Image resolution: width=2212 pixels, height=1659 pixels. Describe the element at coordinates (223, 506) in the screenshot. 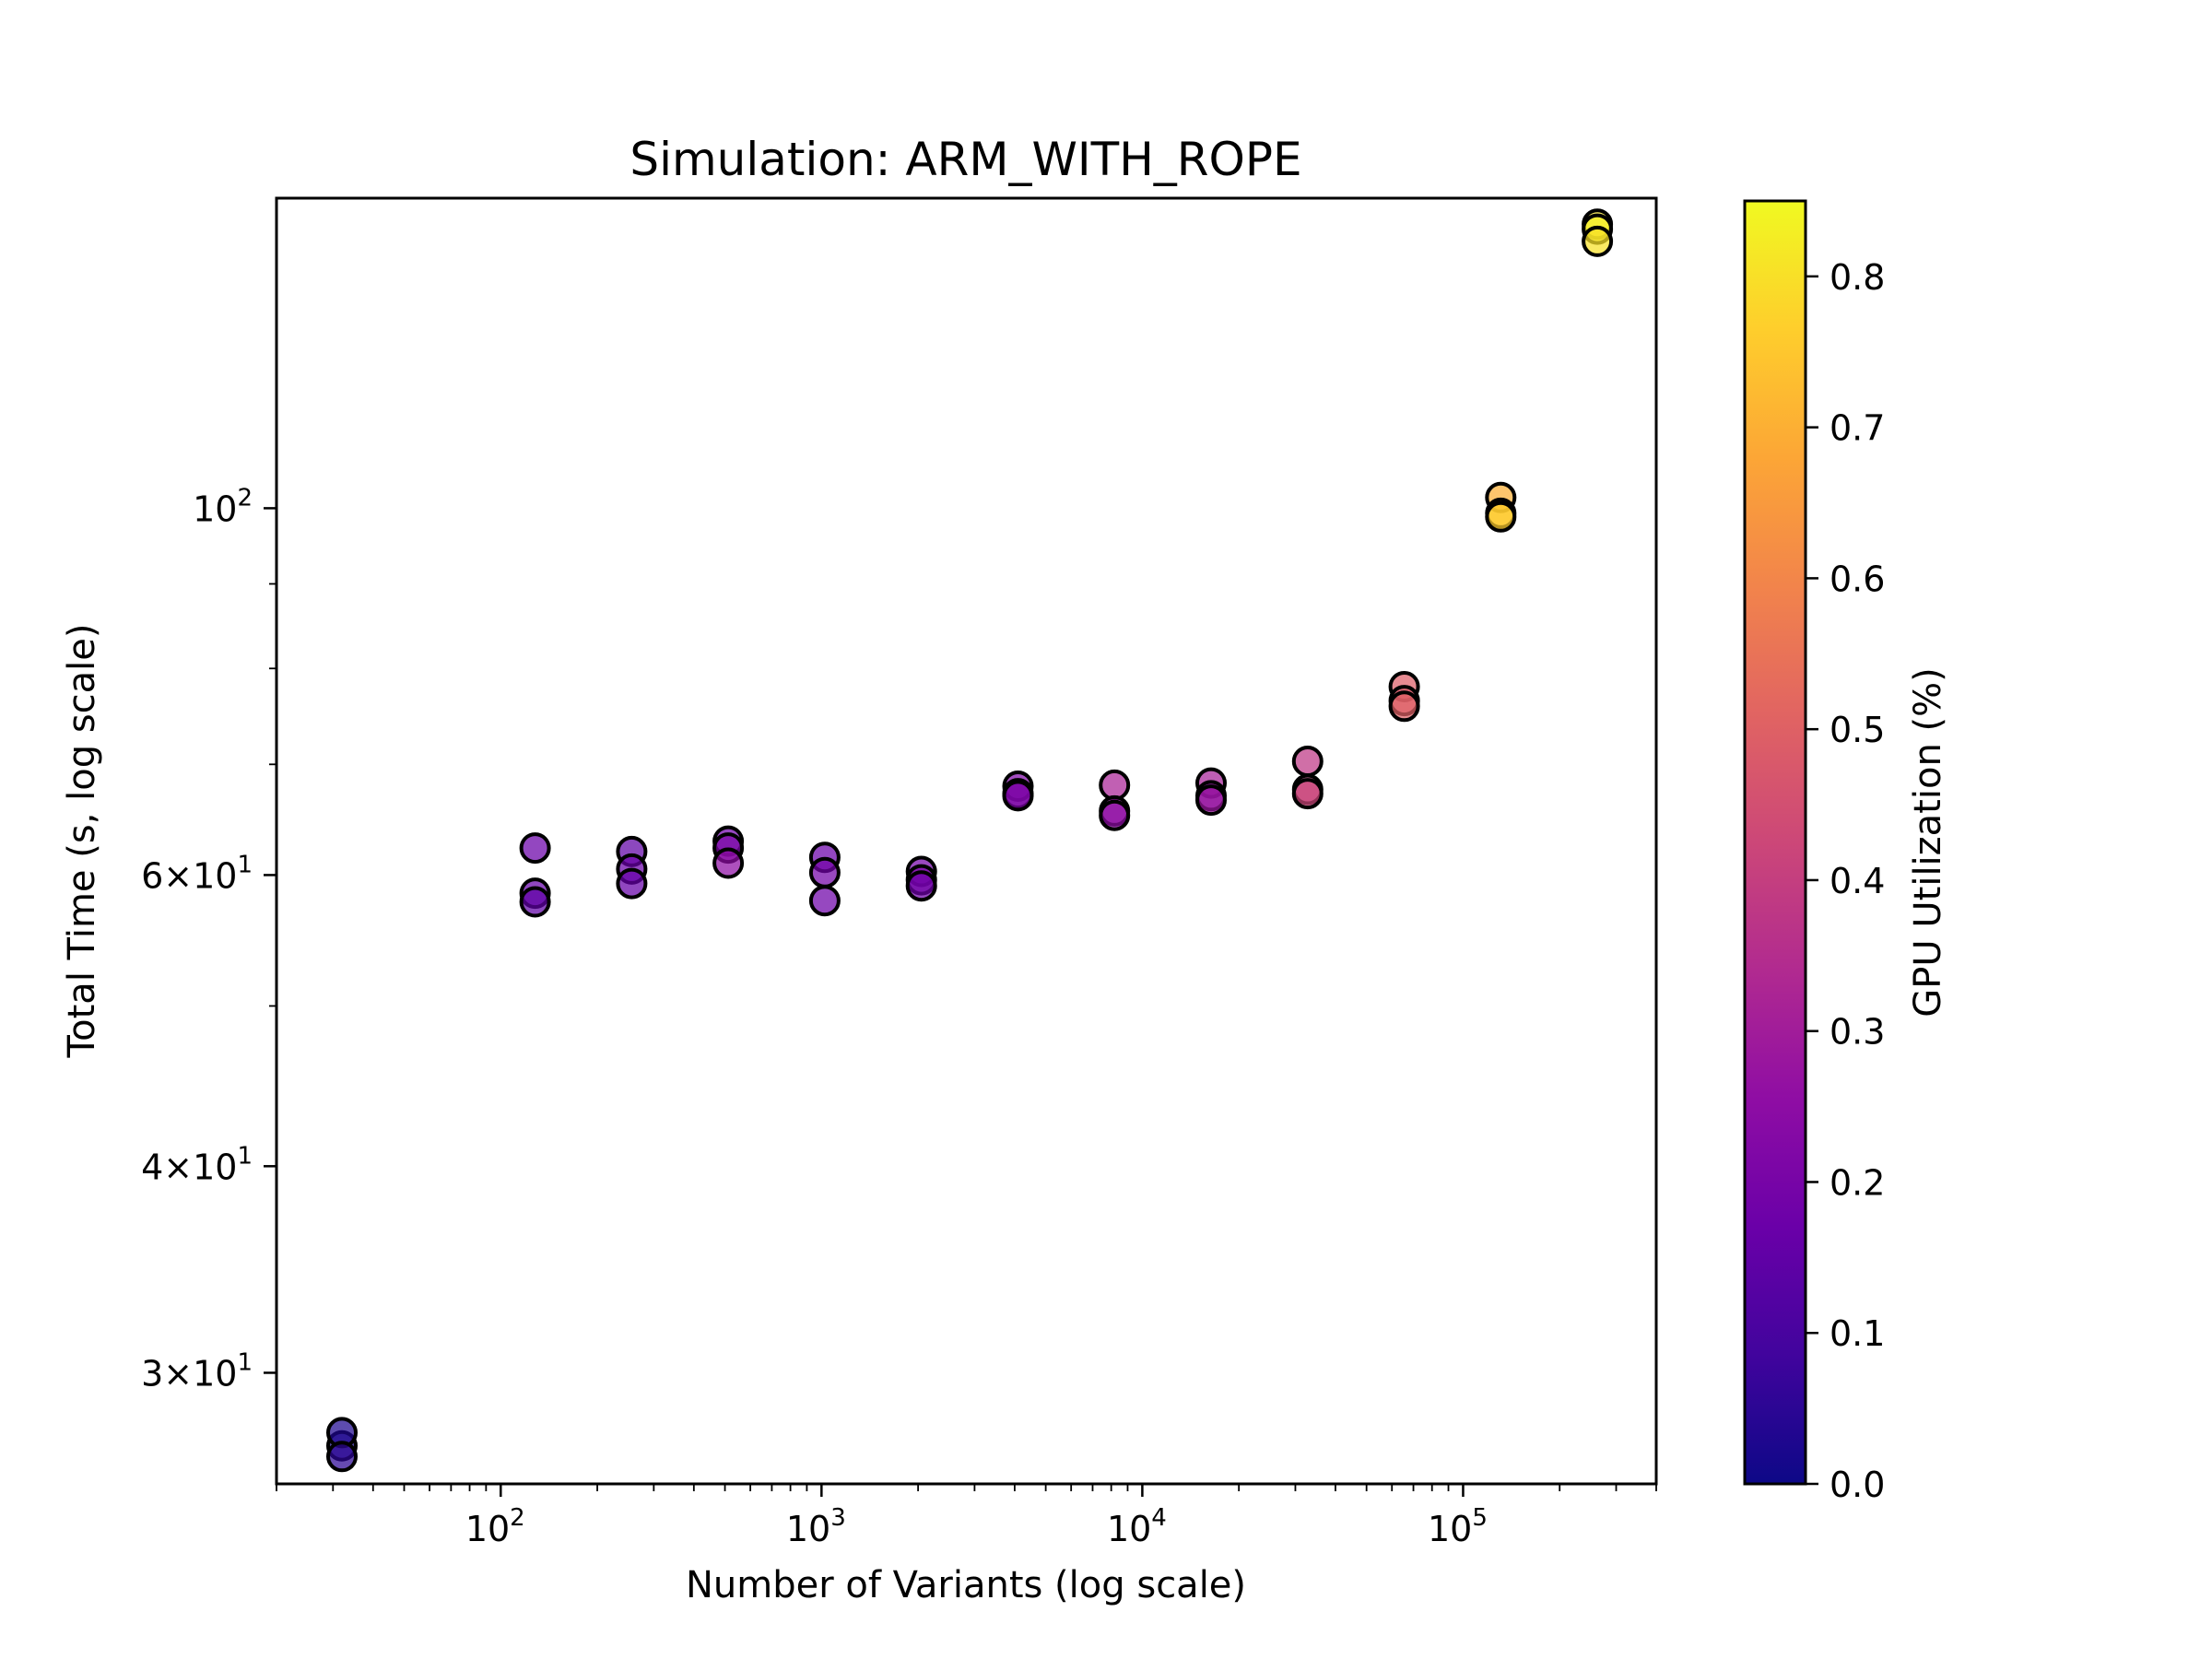

I see `y-tick-label-3: 102` at that location.